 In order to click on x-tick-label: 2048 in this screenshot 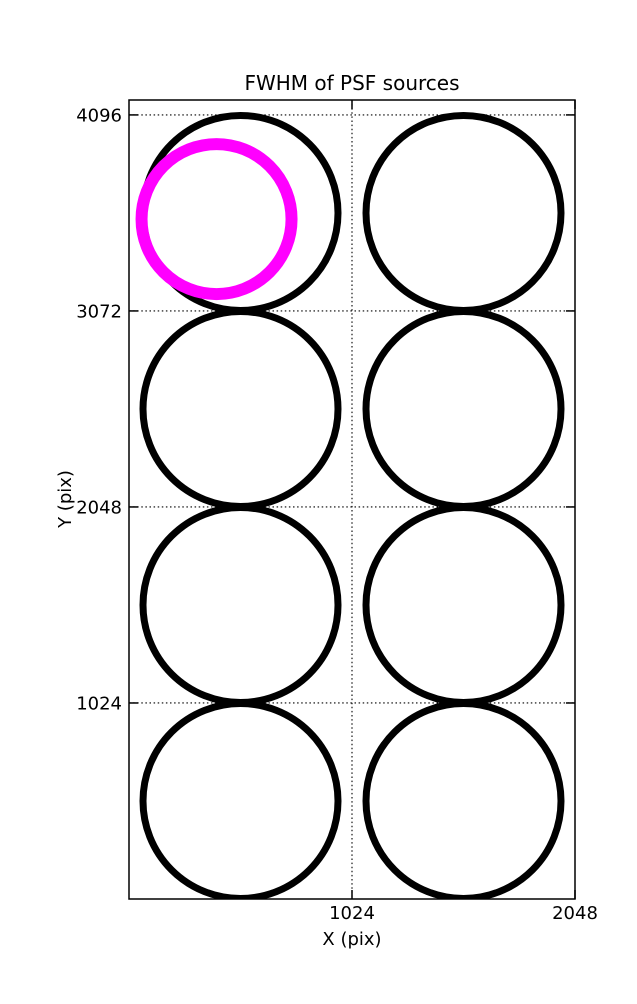, I will do `click(575, 913)`.